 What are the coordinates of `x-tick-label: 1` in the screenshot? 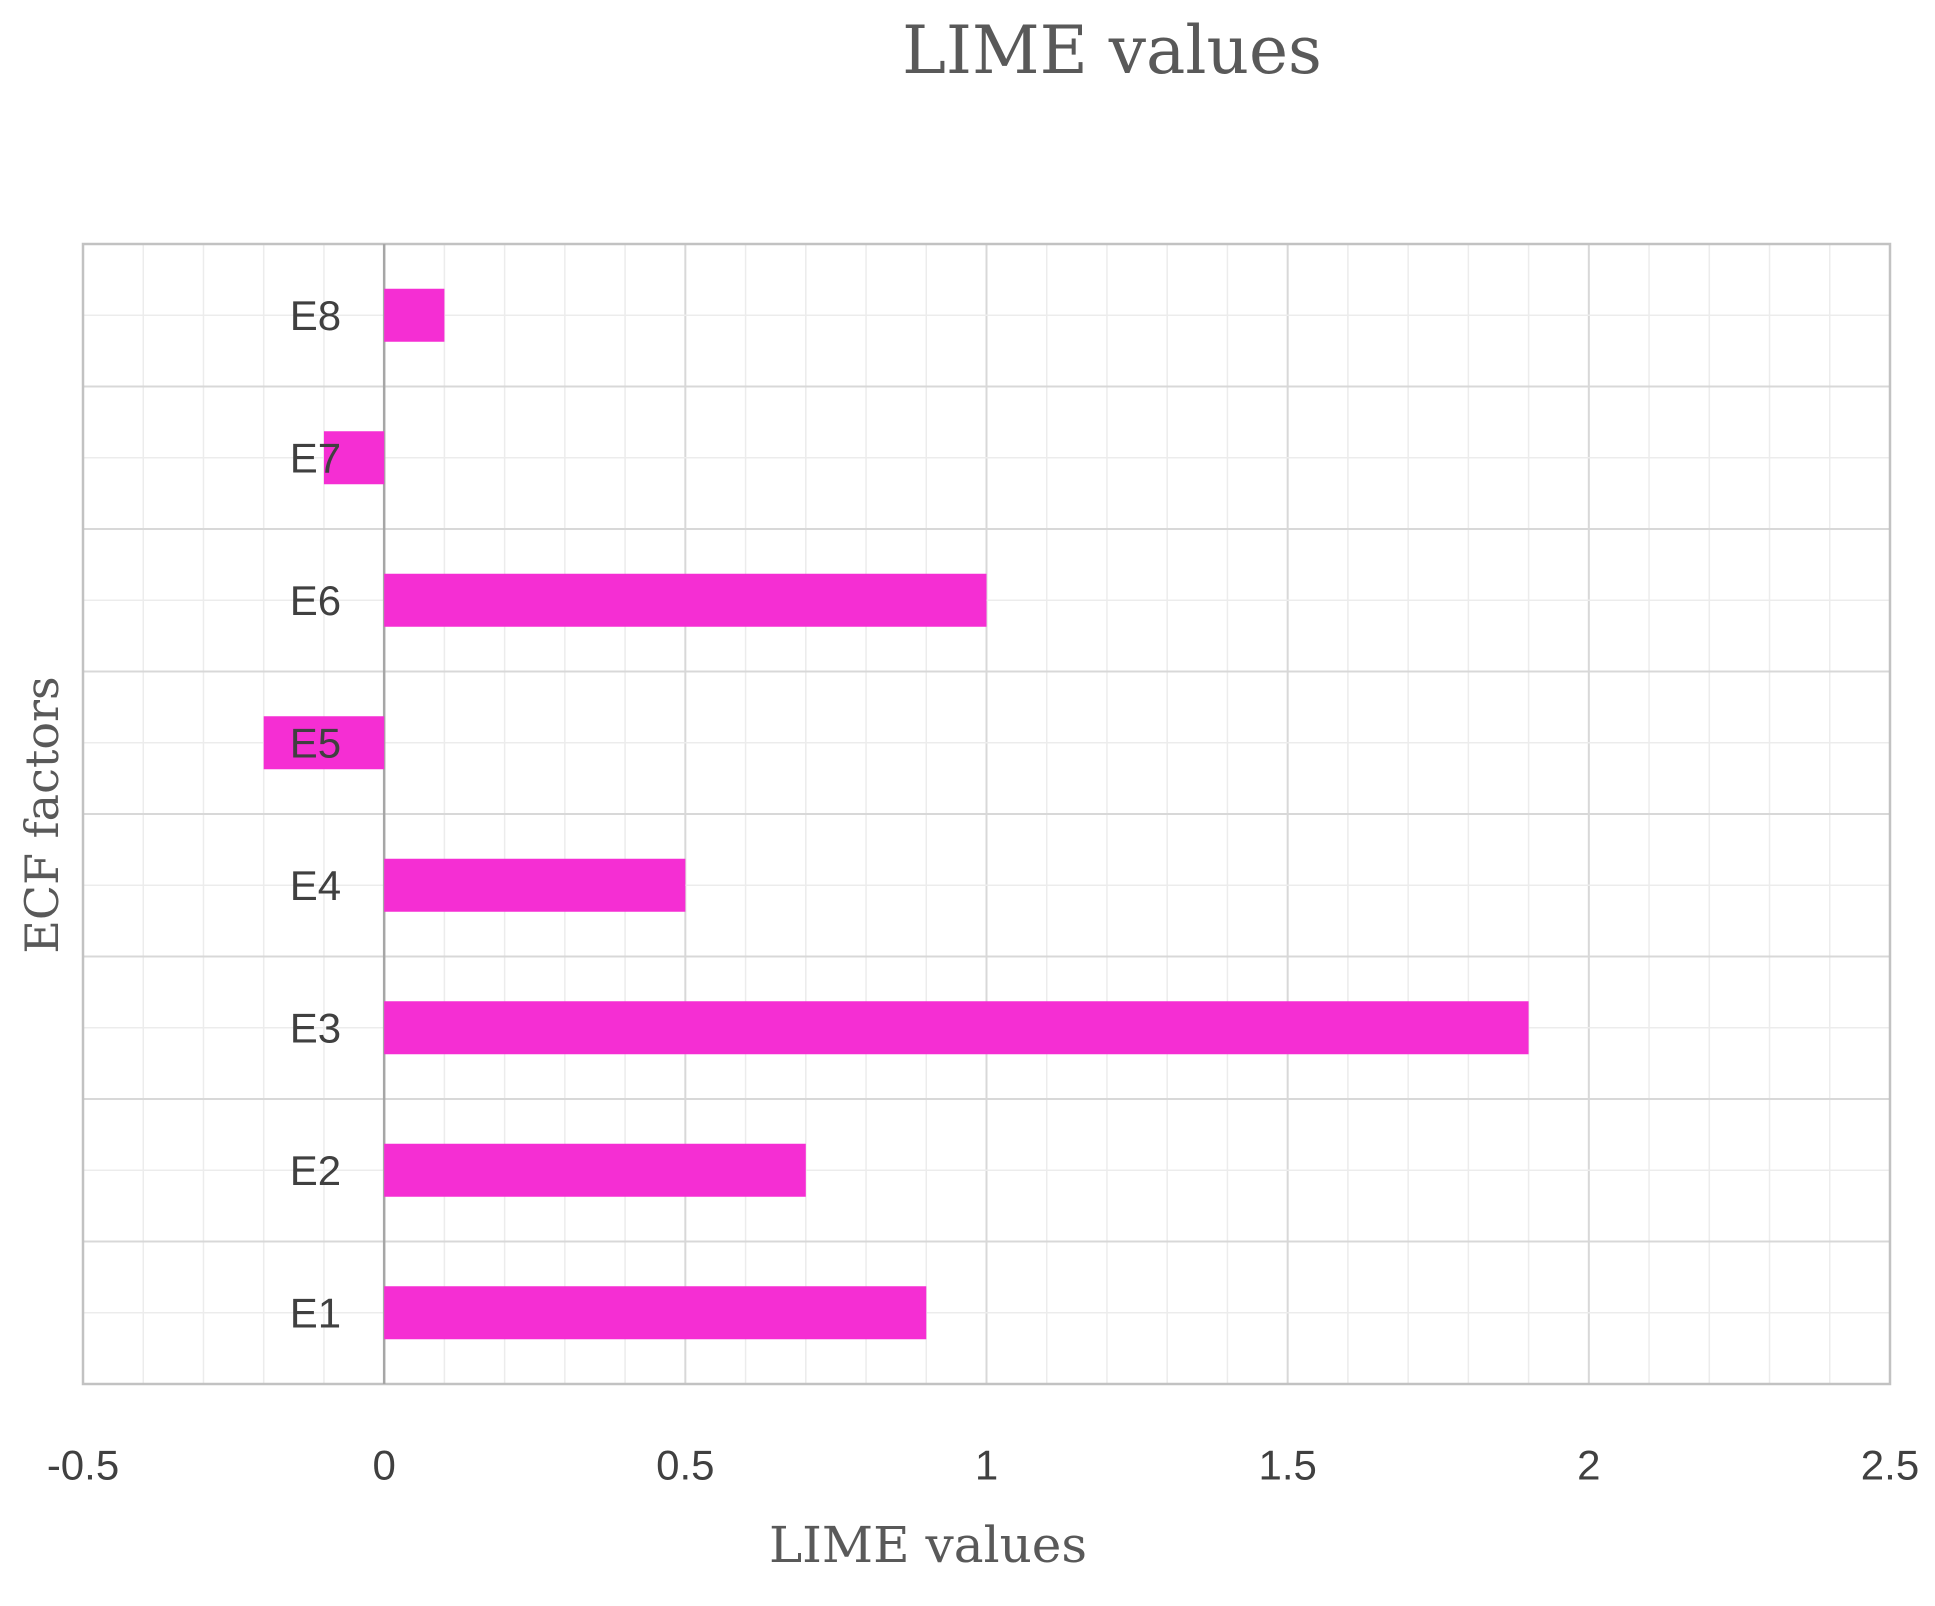 It's located at (986, 1465).